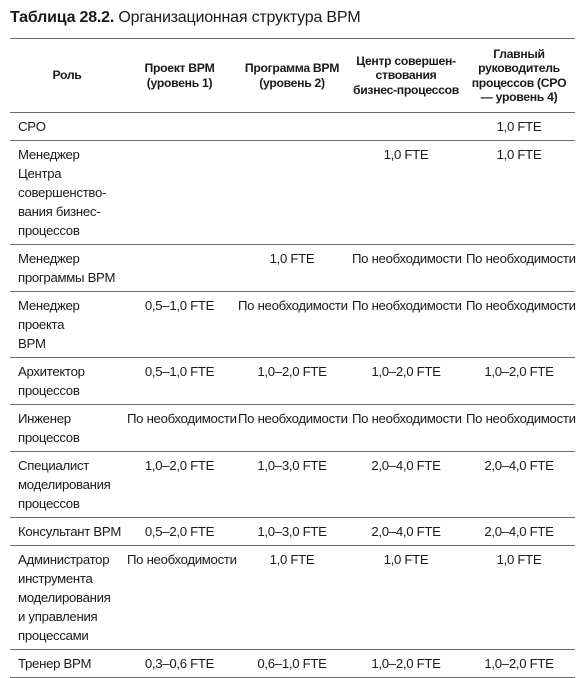 The image size is (585, 678). Describe the element at coordinates (179, 75) in the screenshot. I see `header-level-1: Проект BPM (уровень 1)` at that location.